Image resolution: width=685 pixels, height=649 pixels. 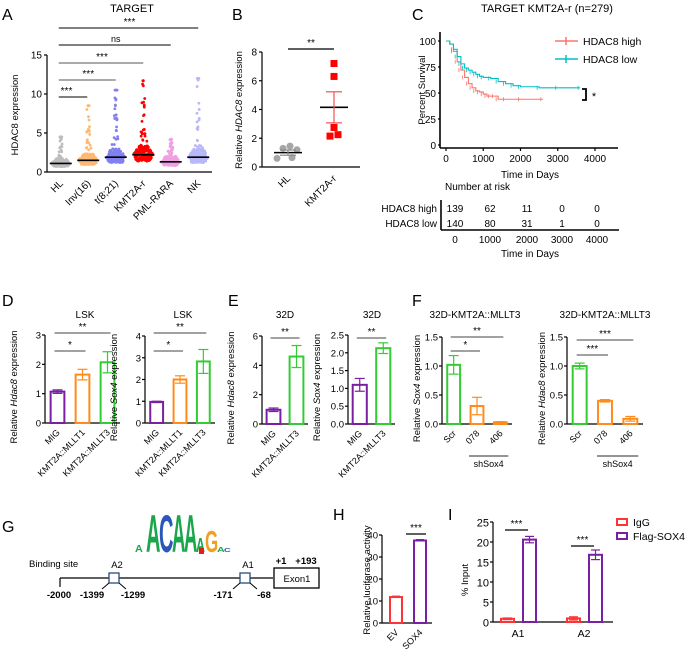 I want to click on chart-B-xtick-label: KMT2A-r, so click(x=321, y=191).